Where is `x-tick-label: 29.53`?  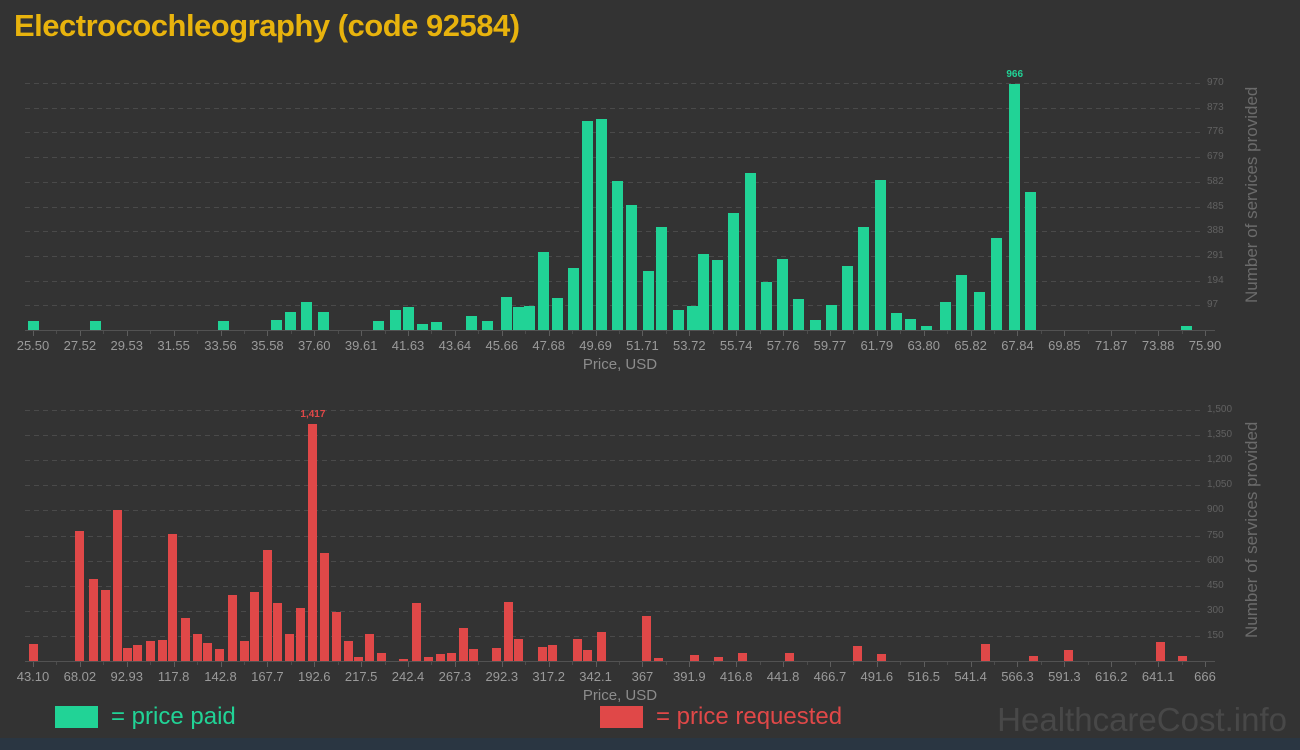
x-tick-label: 29.53 is located at coordinates (127, 345).